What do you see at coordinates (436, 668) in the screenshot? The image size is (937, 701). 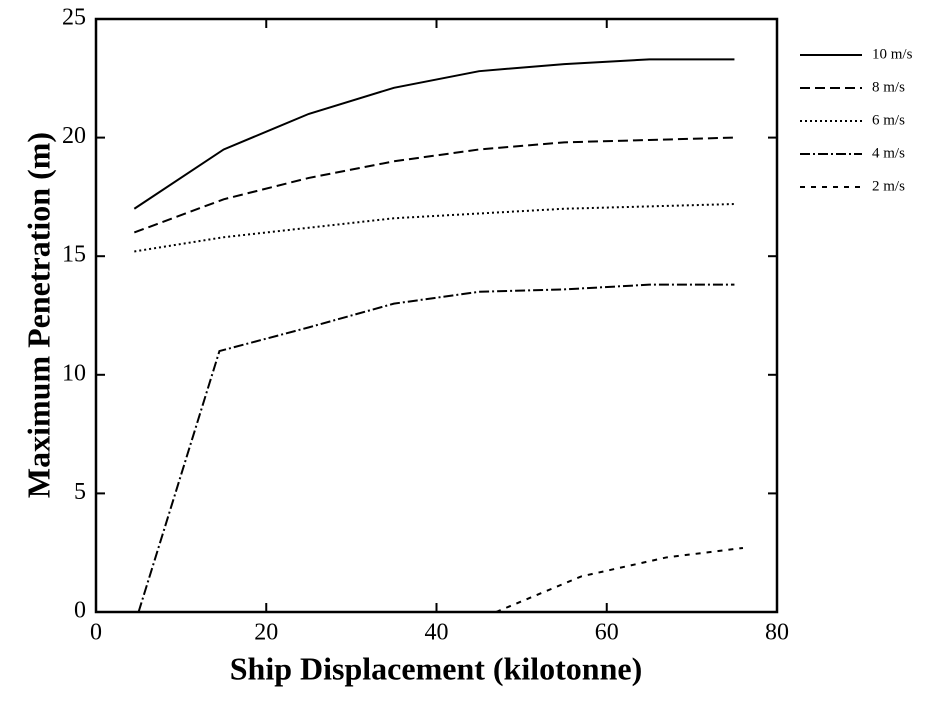 I see `x-axis-label: Ship Displacement (kilotonne)` at bounding box center [436, 668].